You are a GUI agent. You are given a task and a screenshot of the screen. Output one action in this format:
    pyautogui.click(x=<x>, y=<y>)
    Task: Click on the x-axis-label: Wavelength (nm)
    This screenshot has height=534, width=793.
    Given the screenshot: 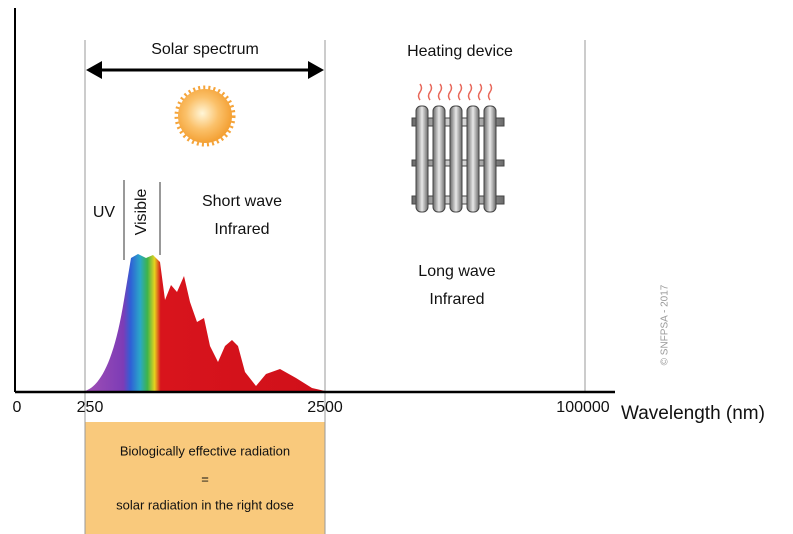 What is the action you would take?
    pyautogui.click(x=693, y=413)
    